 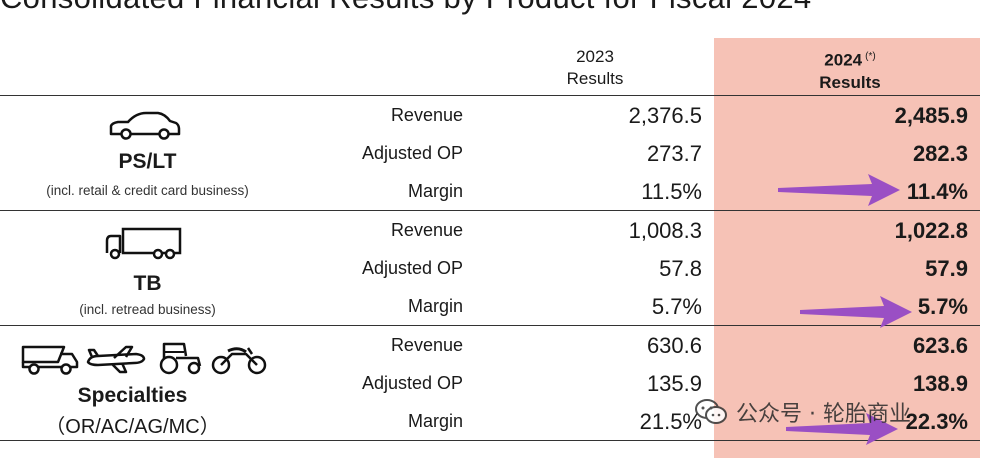 What do you see at coordinates (50, 360) in the screenshot?
I see `dump-truck-icon` at bounding box center [50, 360].